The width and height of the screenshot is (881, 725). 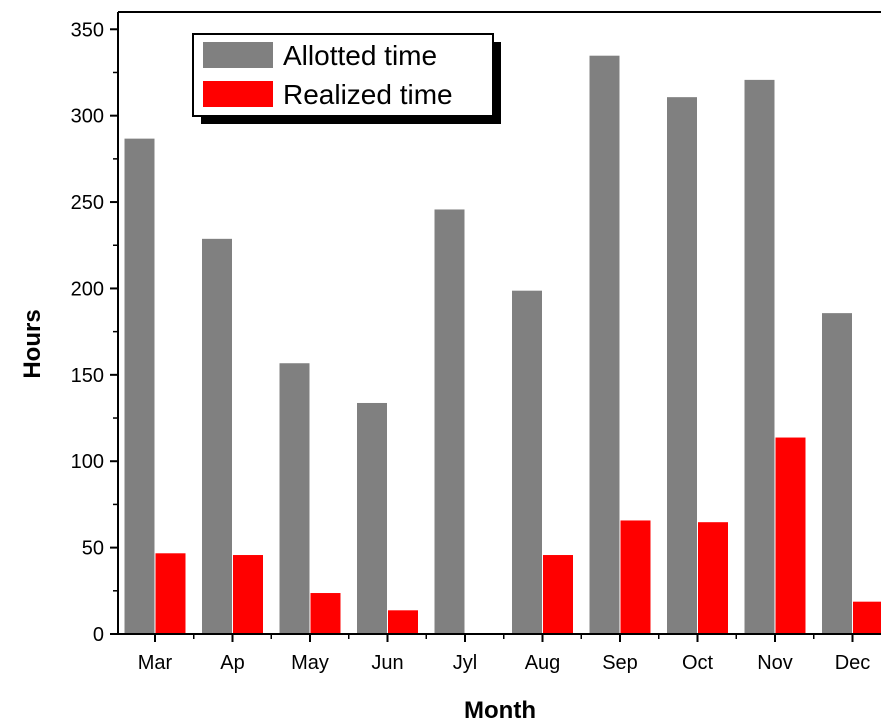 I want to click on bar-realized-ap, so click(x=248, y=594).